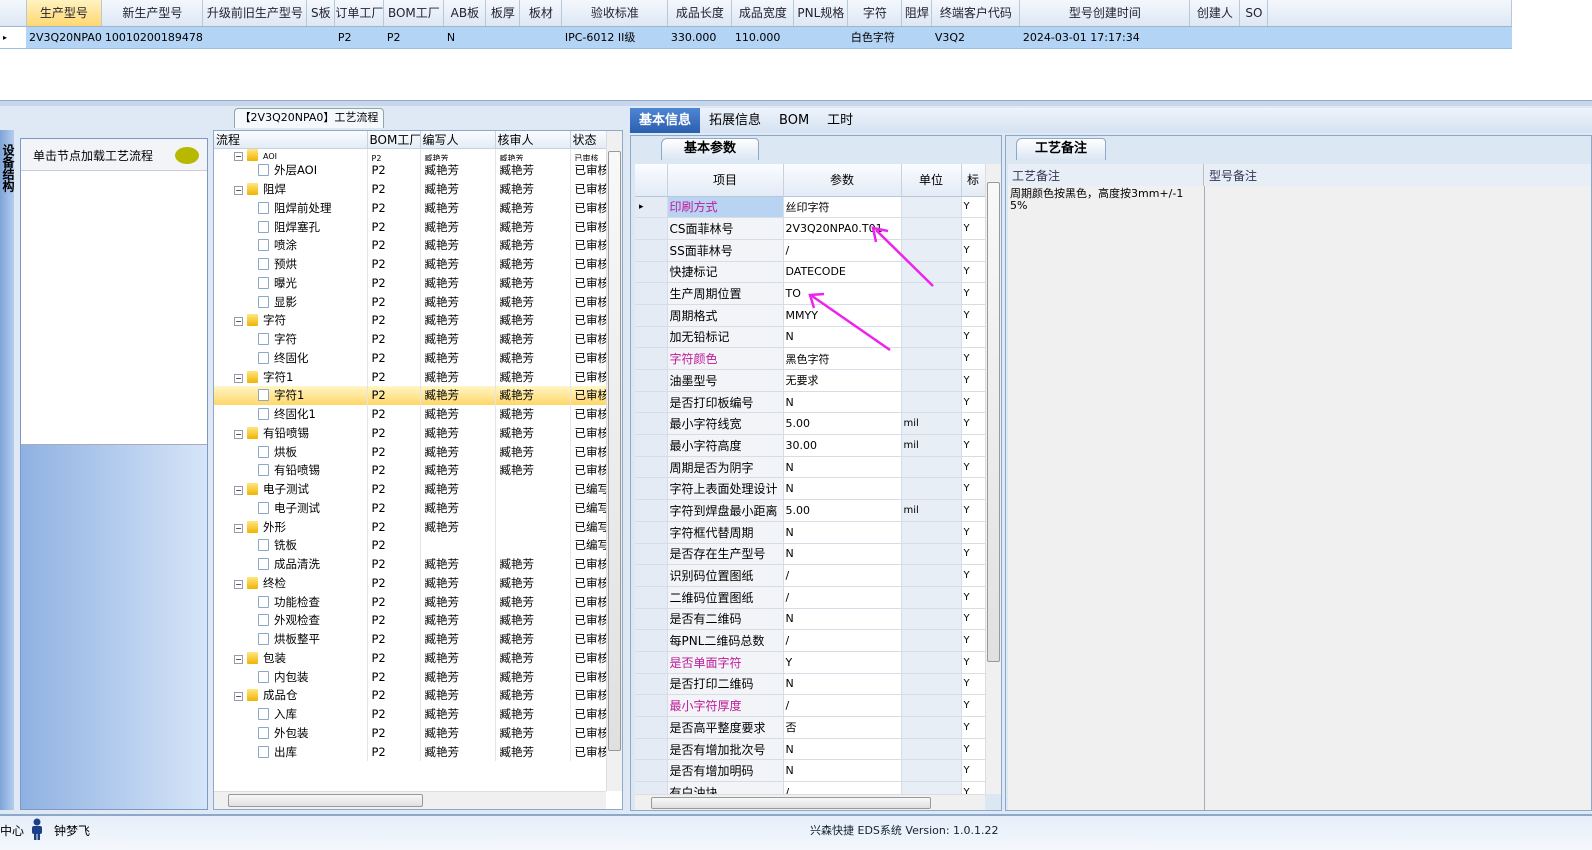 Image resolution: width=1592 pixels, height=850 pixels. I want to click on cell: IPC-6012 II级, so click(614, 37).